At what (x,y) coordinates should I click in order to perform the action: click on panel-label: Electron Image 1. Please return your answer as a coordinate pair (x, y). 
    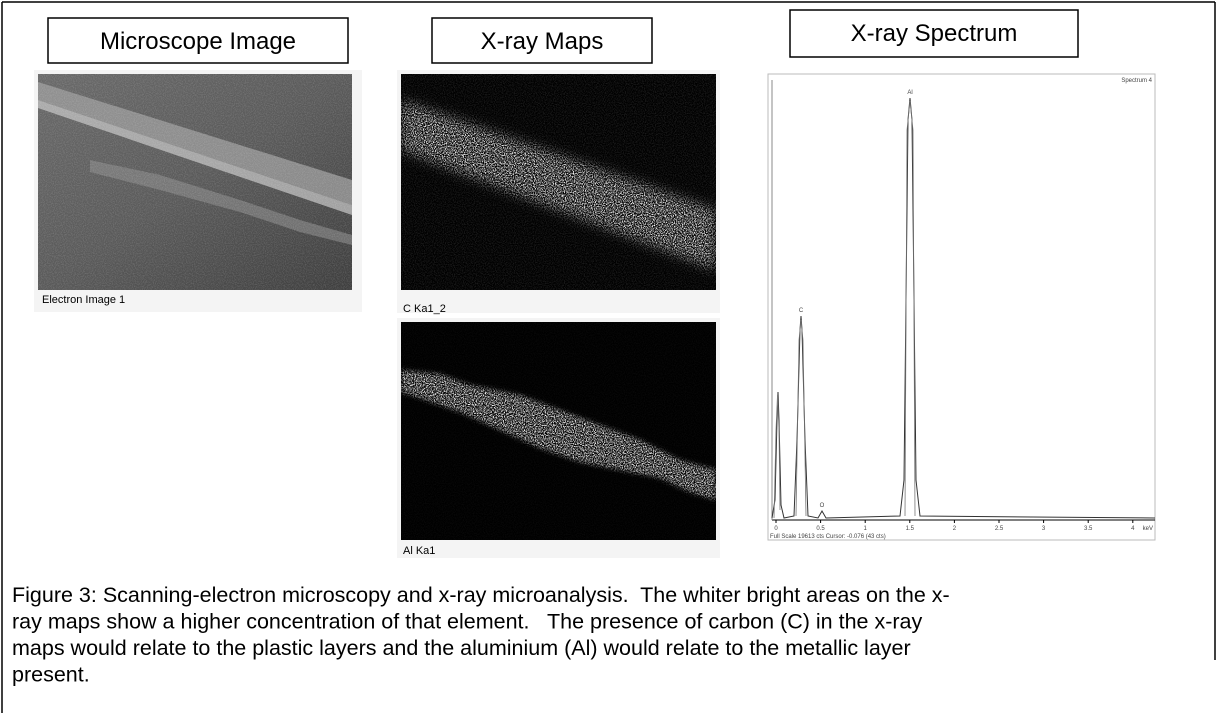
    Looking at the image, I should click on (83, 300).